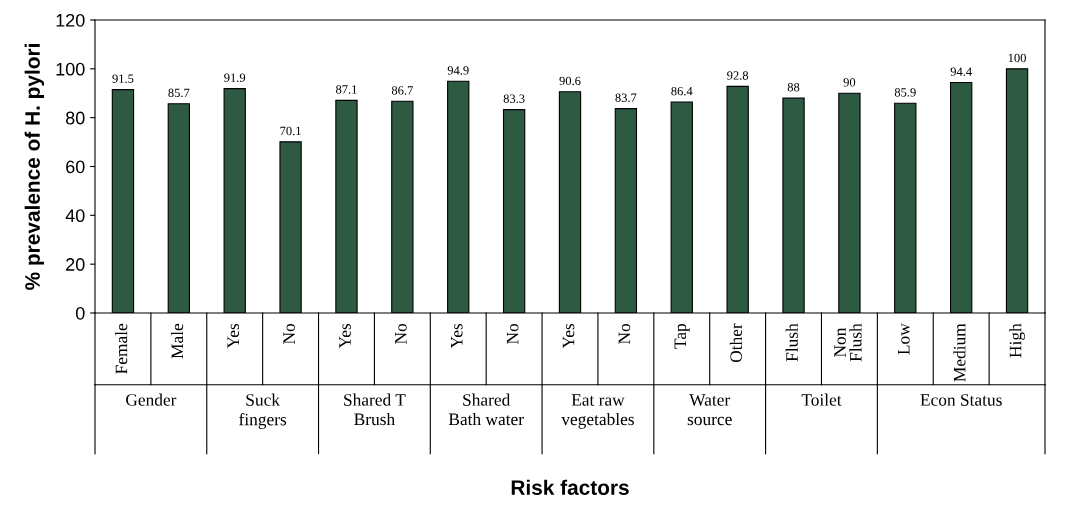  What do you see at coordinates (570, 81) in the screenshot?
I see `data-label: 90.6` at bounding box center [570, 81].